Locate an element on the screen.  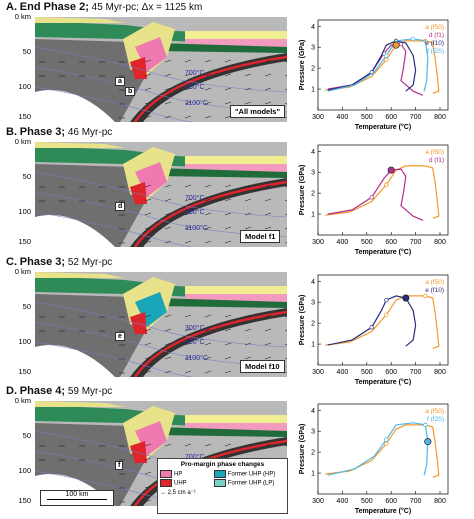
panel-title: D. Phase 4; 59 Myr-pc is located at coordinates (59, 391).